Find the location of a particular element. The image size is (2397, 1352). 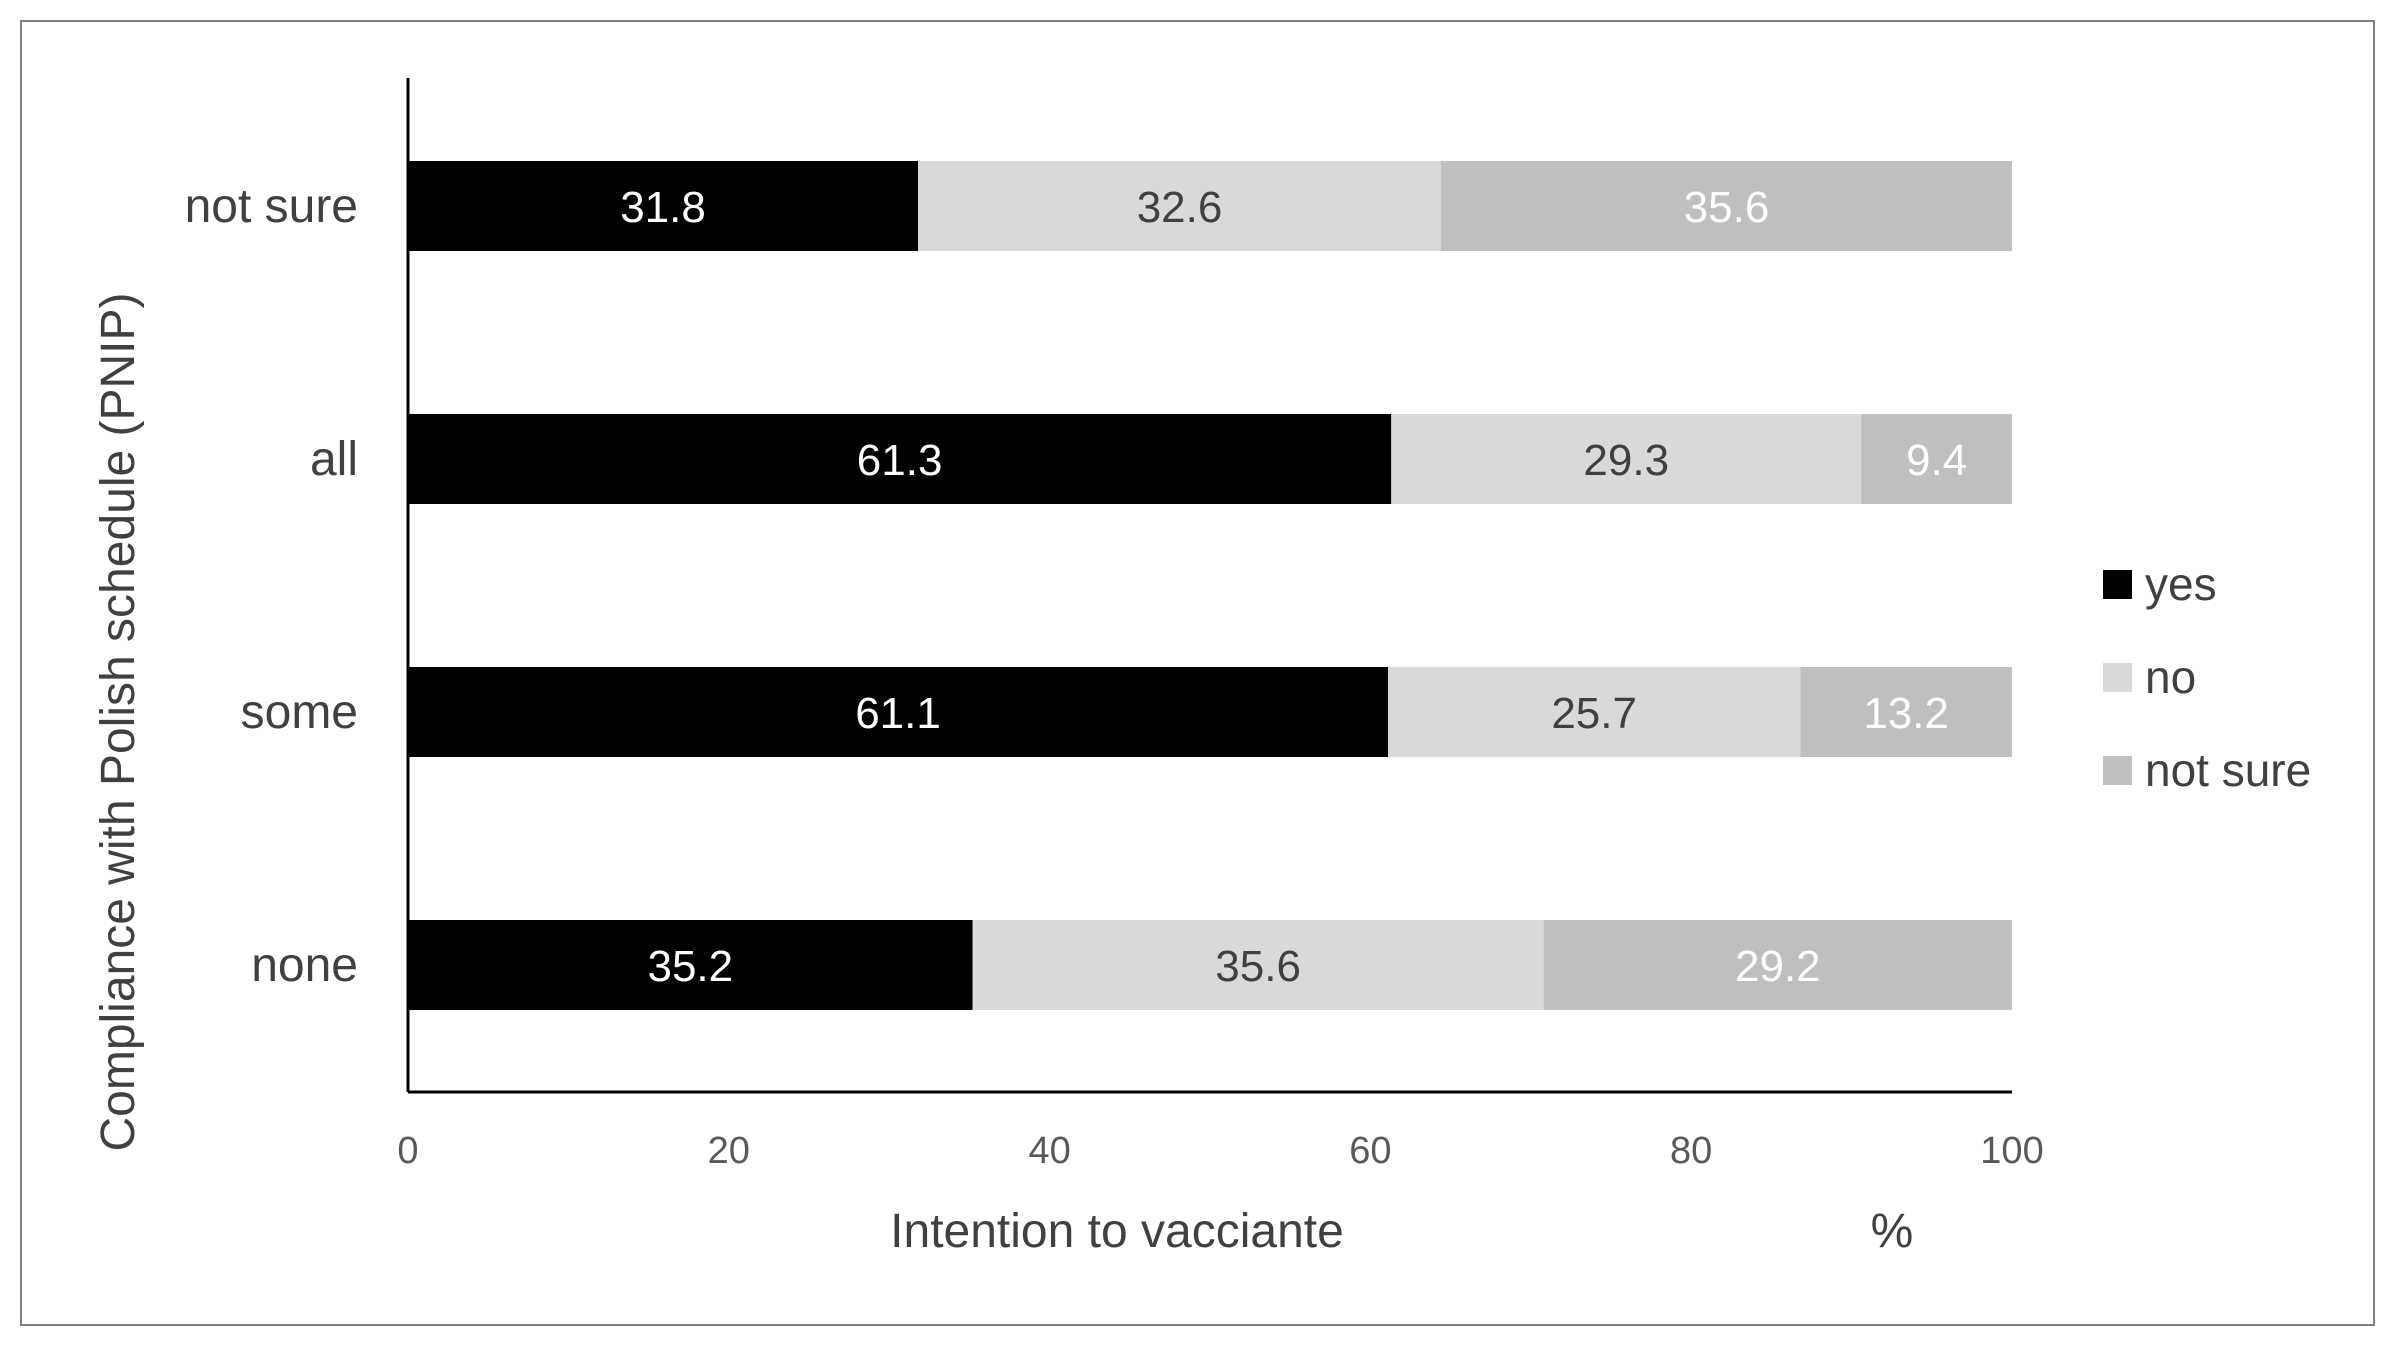

bar-some-no is located at coordinates (1594, 712).